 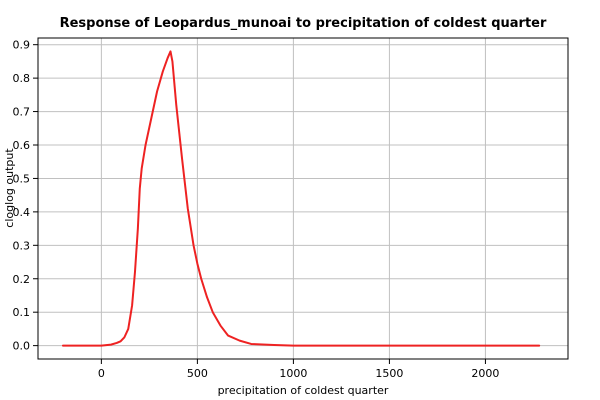 I want to click on x-axis-label: precipitation of coldest quarter, so click(x=303, y=390).